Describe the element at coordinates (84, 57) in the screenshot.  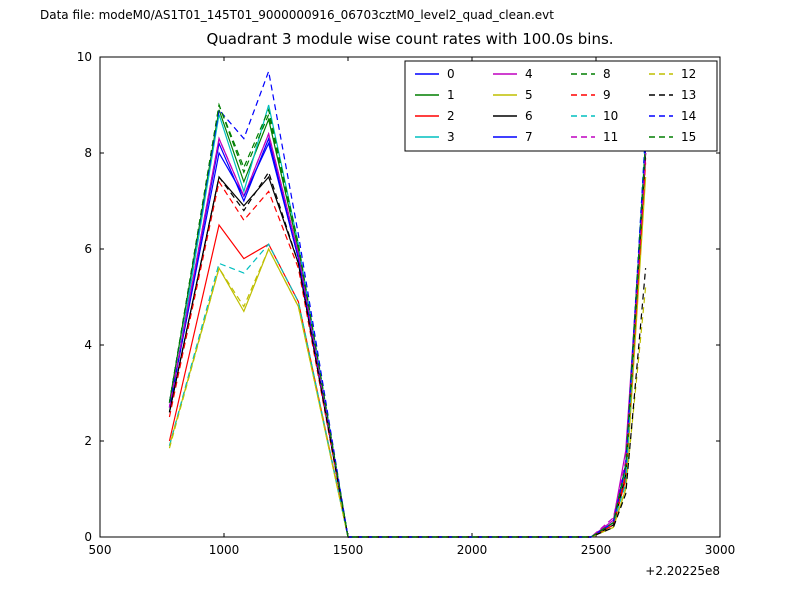
I see `y-tick-label: 10` at that location.